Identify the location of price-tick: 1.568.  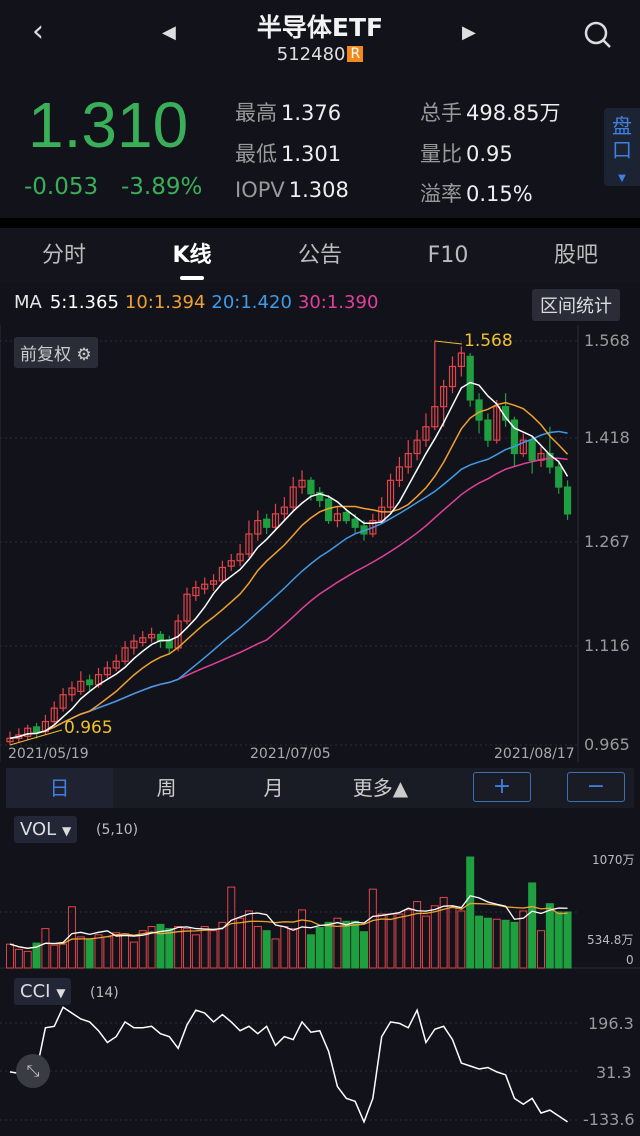
(607, 340).